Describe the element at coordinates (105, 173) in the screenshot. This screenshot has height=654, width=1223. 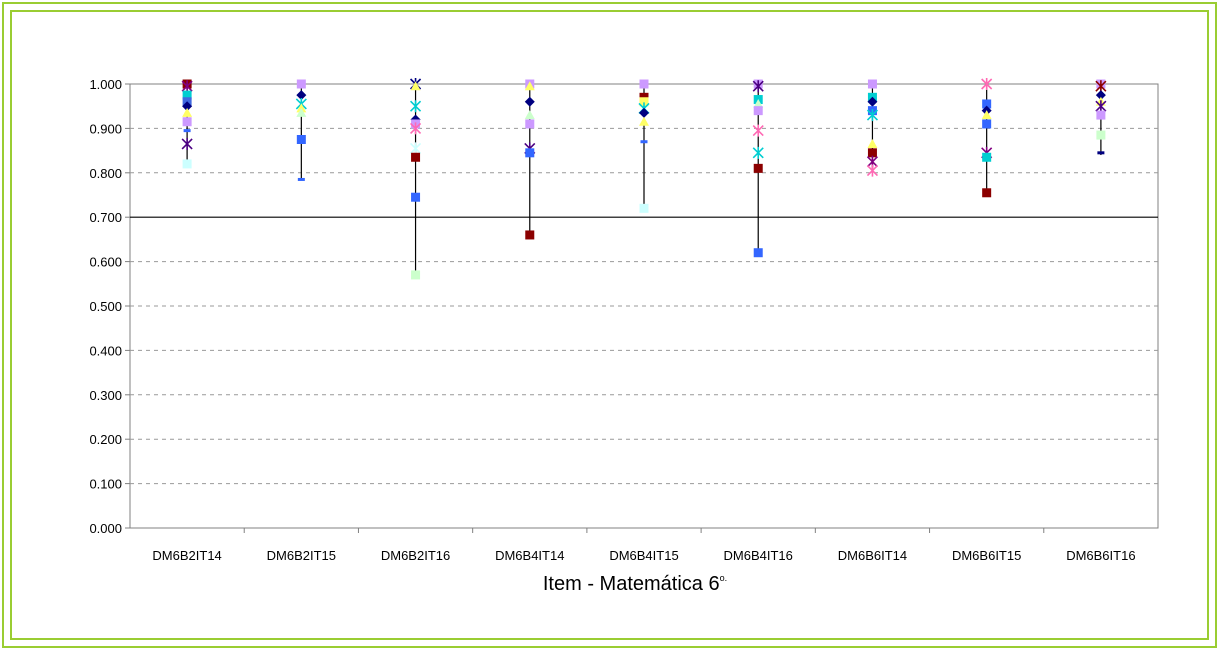
I see `y-tick-label: 0.800` at that location.